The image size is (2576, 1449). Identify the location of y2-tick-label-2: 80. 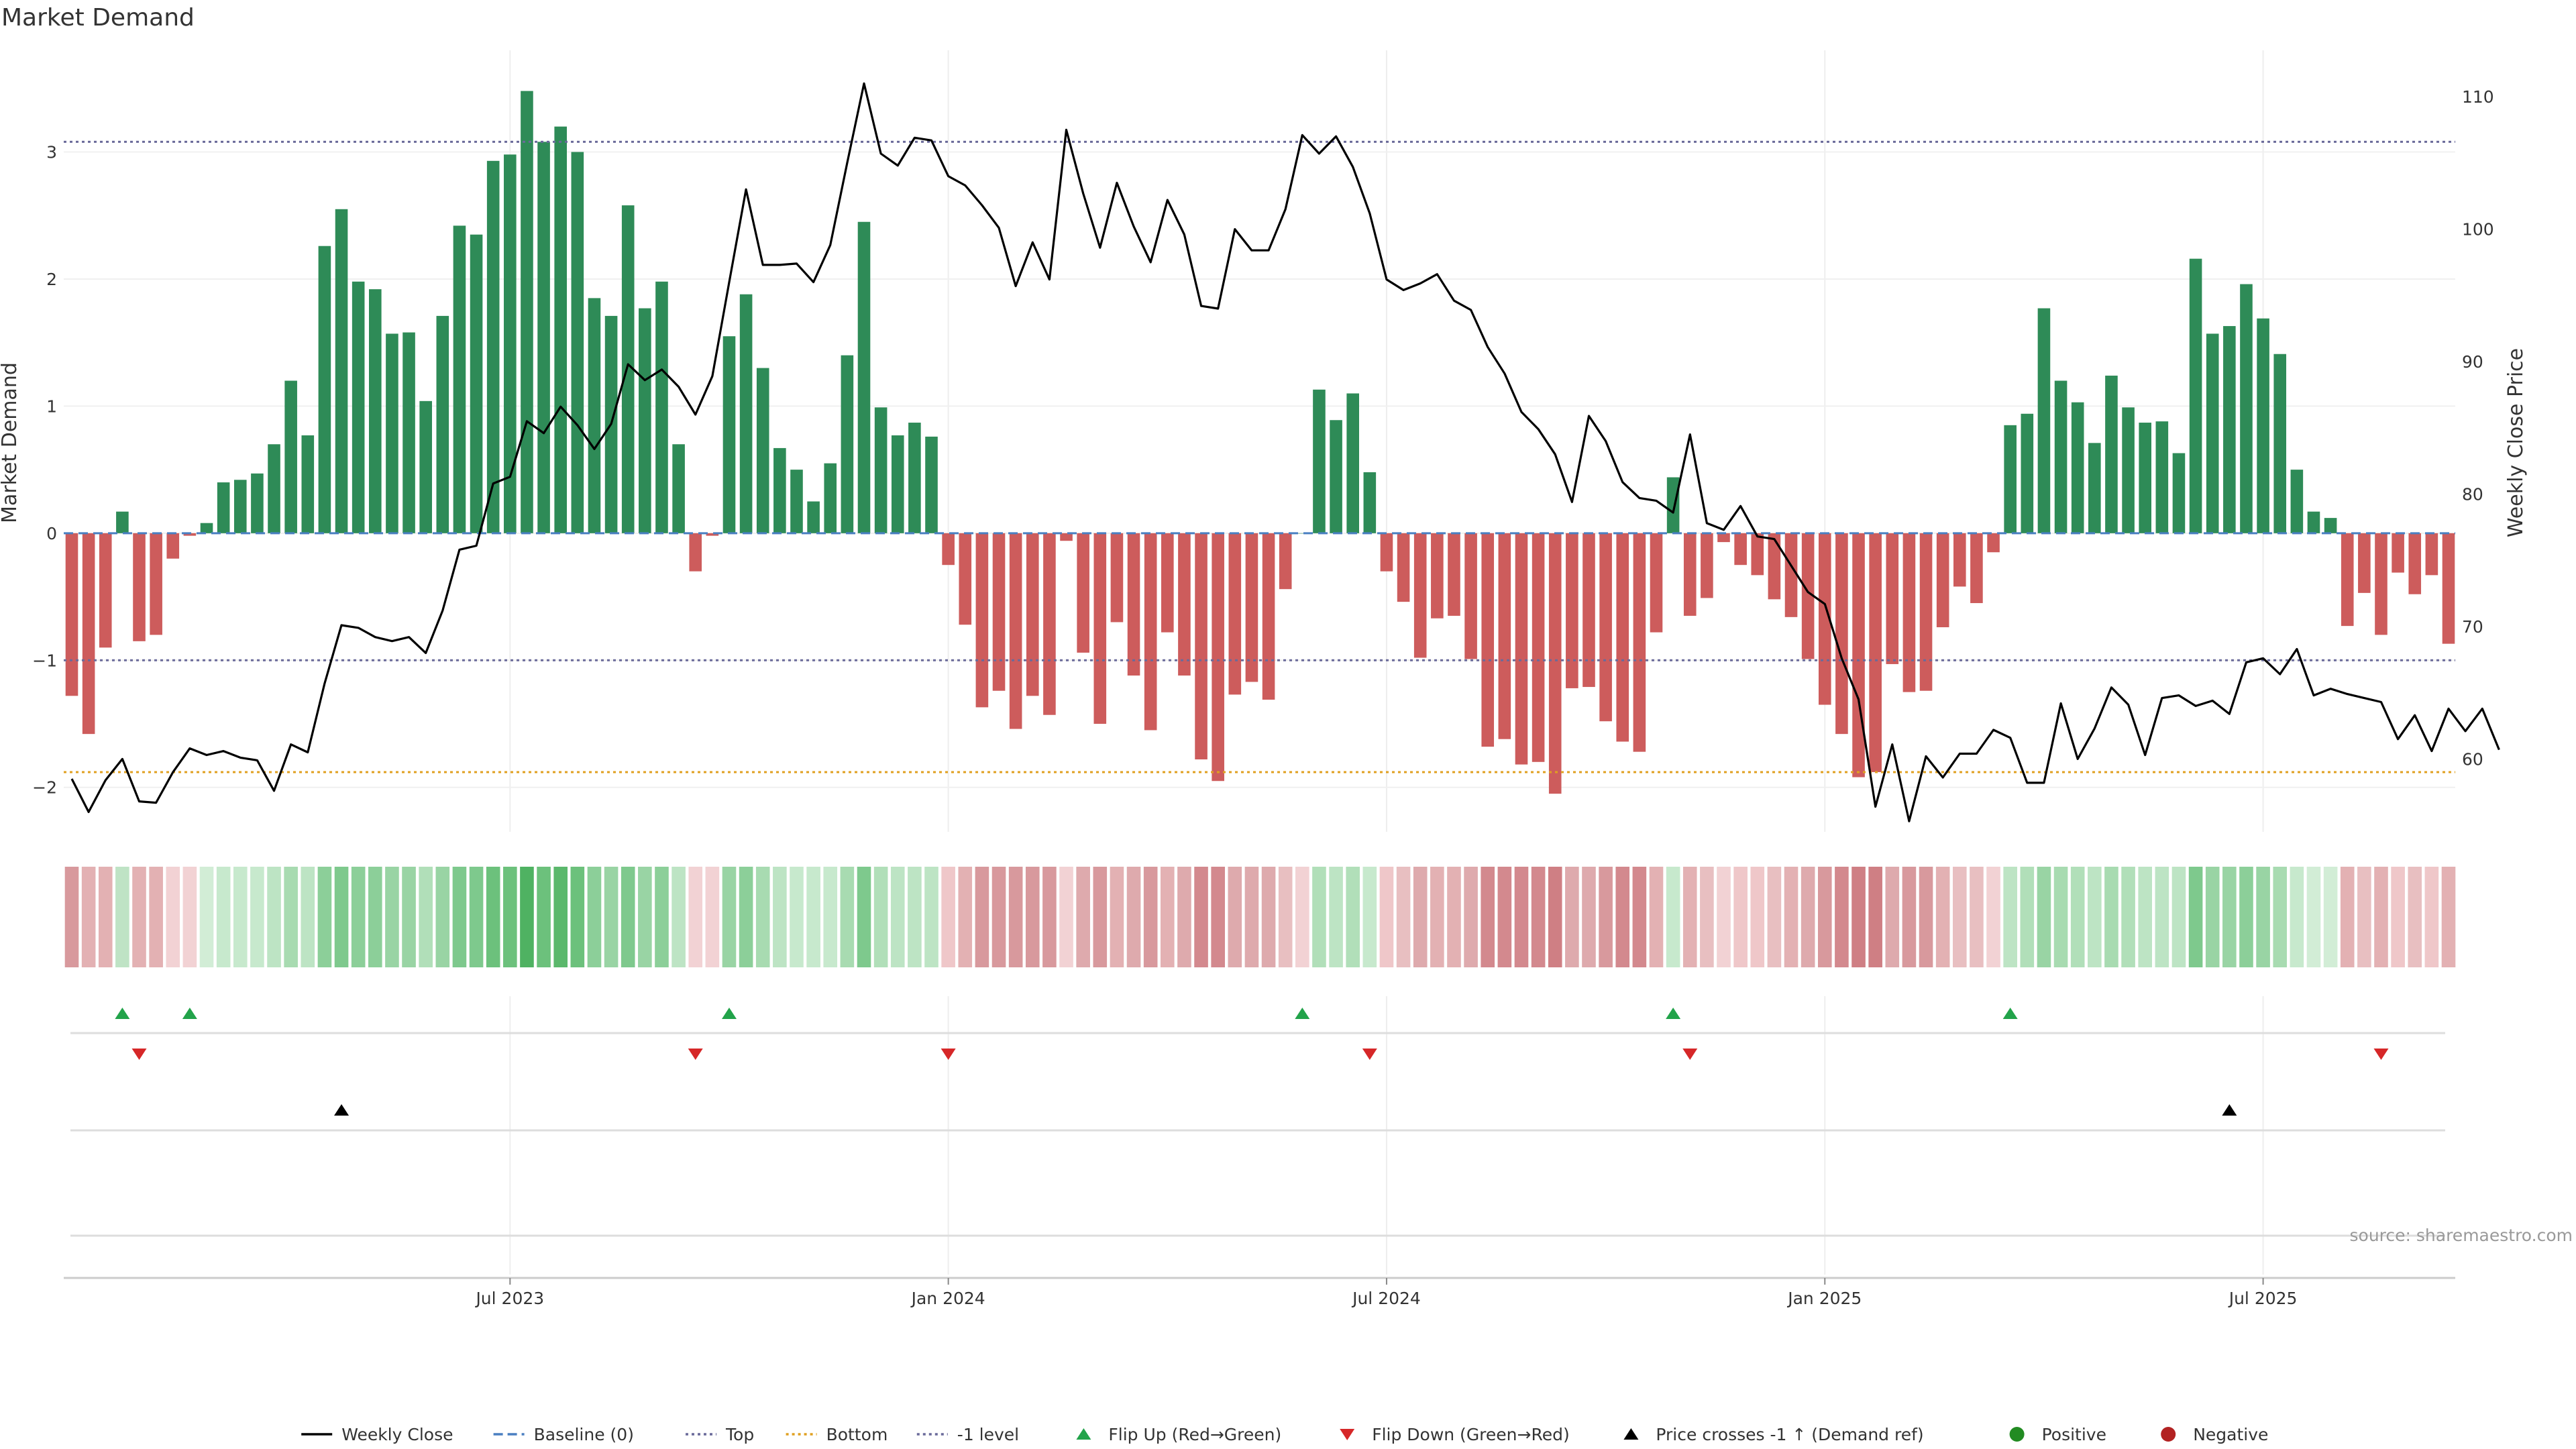
(2472, 494).